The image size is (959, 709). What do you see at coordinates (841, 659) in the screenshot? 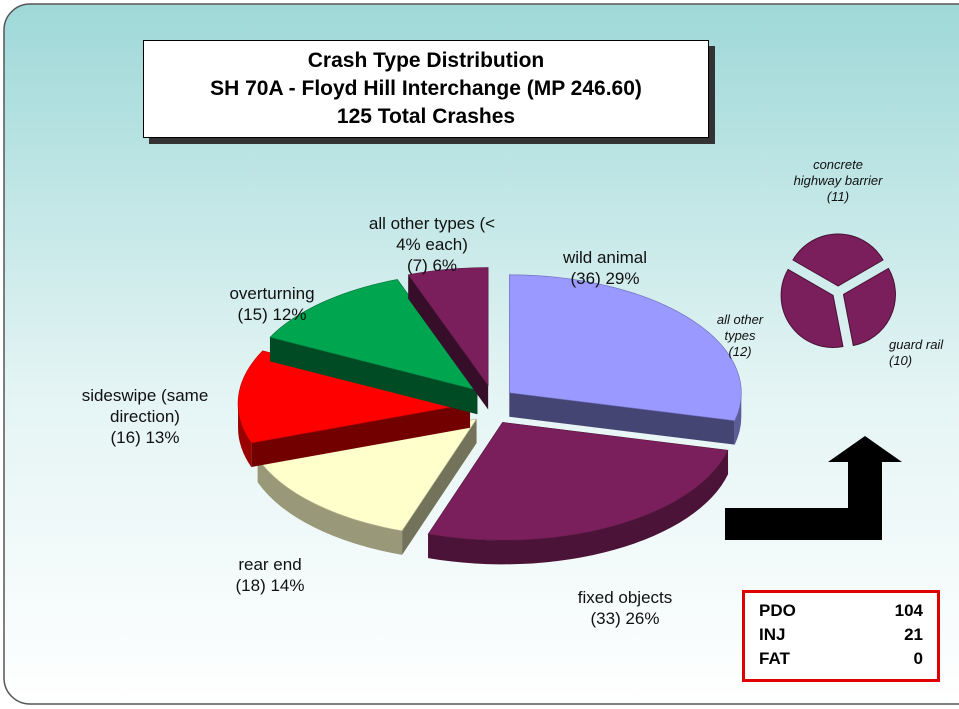
I see `table-row: FAT 0` at bounding box center [841, 659].